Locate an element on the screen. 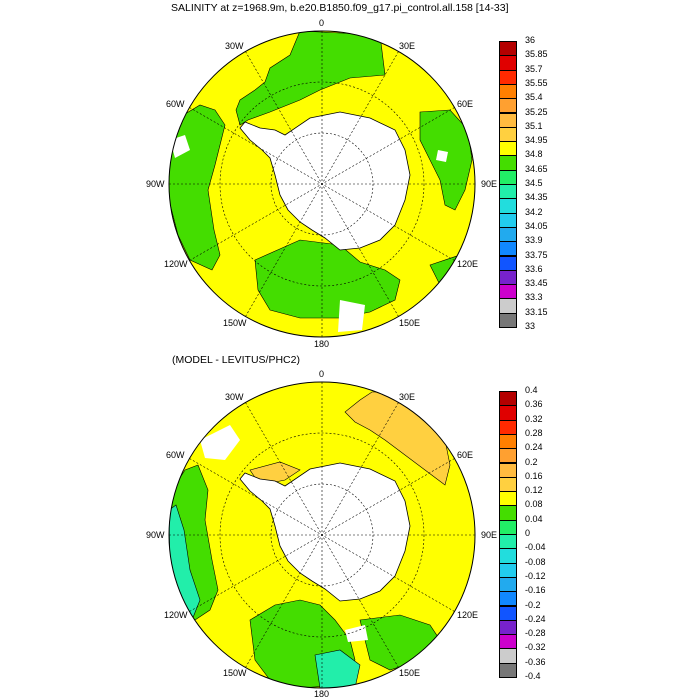 This screenshot has width=700, height=700. bottom-colorbar-tick-label: 0.16 is located at coordinates (534, 475).